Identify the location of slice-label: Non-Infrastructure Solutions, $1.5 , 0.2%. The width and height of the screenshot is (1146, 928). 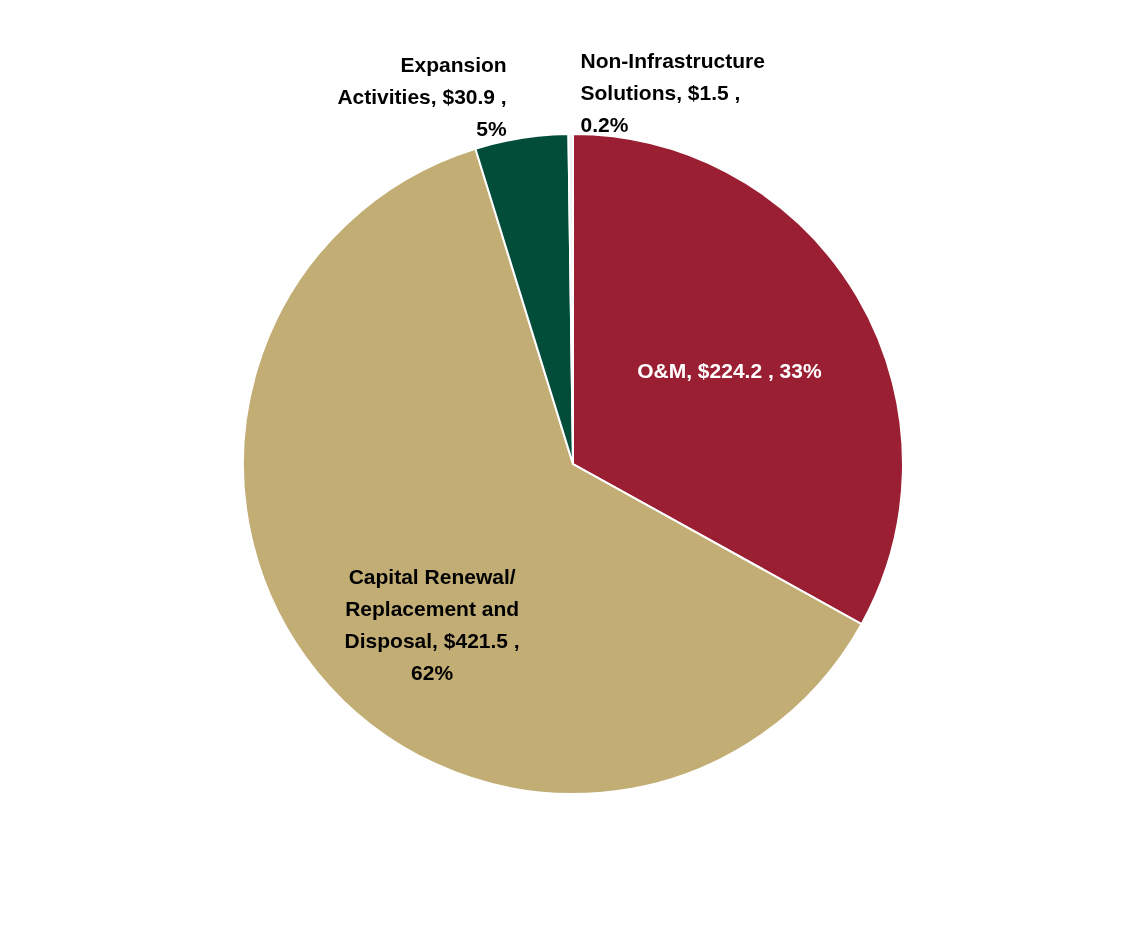
(672, 93).